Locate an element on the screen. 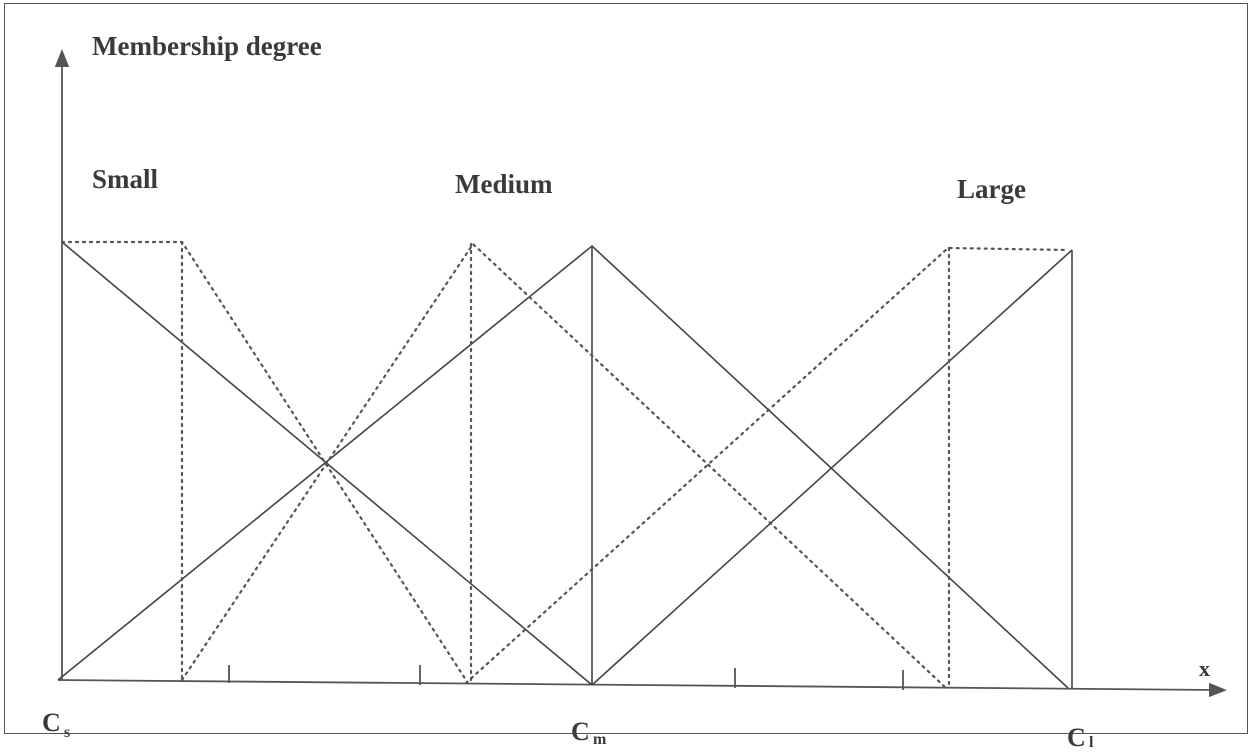  point-label-cm: C m is located at coordinates (589, 732).